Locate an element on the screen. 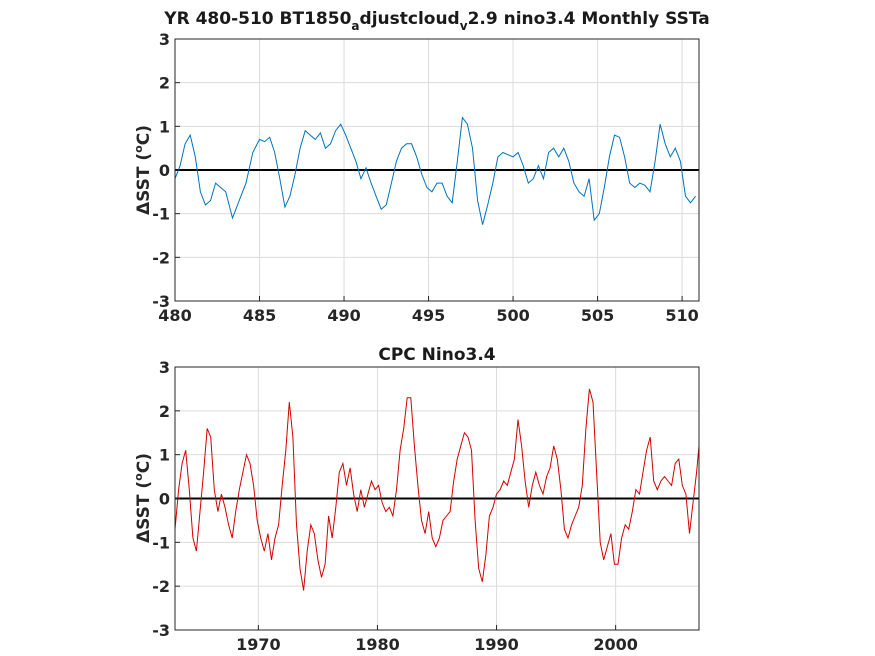 This screenshot has height=656, width=875. bottom-chart-y-tick-label: 1 is located at coordinates (164, 455).